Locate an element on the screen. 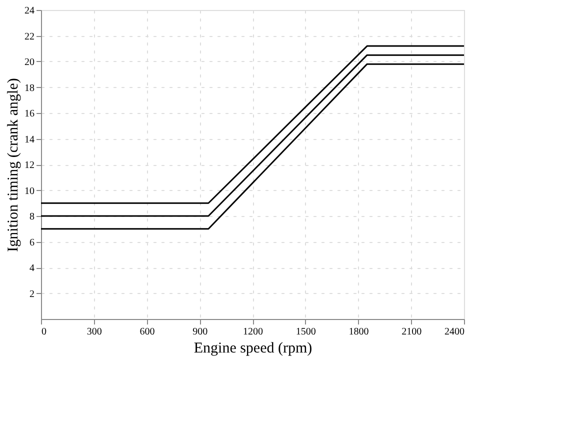 Image resolution: width=564 pixels, height=424 pixels. x-tick-label: 0 is located at coordinates (44, 332).